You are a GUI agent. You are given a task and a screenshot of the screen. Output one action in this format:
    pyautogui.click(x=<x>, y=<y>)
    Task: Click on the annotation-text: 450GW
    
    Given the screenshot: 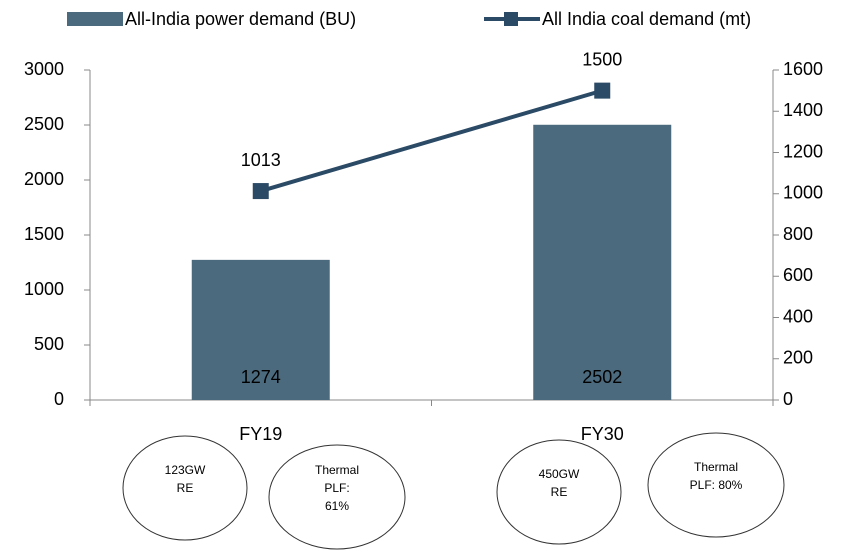 What is the action you would take?
    pyautogui.click(x=559, y=474)
    